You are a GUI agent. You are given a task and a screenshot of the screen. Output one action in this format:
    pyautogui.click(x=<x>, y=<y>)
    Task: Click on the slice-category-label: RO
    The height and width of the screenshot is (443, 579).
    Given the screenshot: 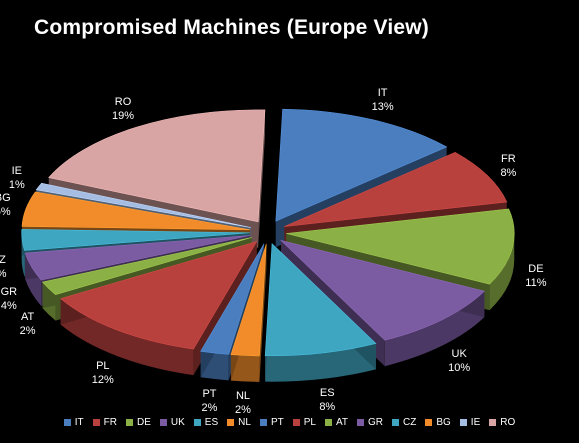 What is the action you would take?
    pyautogui.click(x=123, y=101)
    